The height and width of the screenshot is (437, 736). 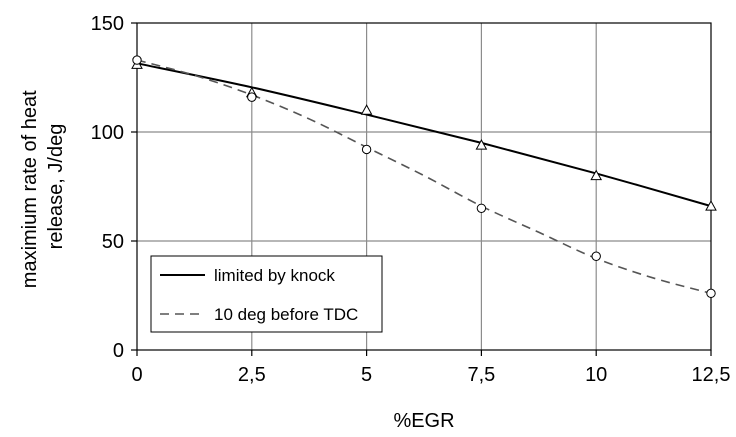 I want to click on y-axis-title-line-1: maximium rate of heat, so click(x=30, y=189).